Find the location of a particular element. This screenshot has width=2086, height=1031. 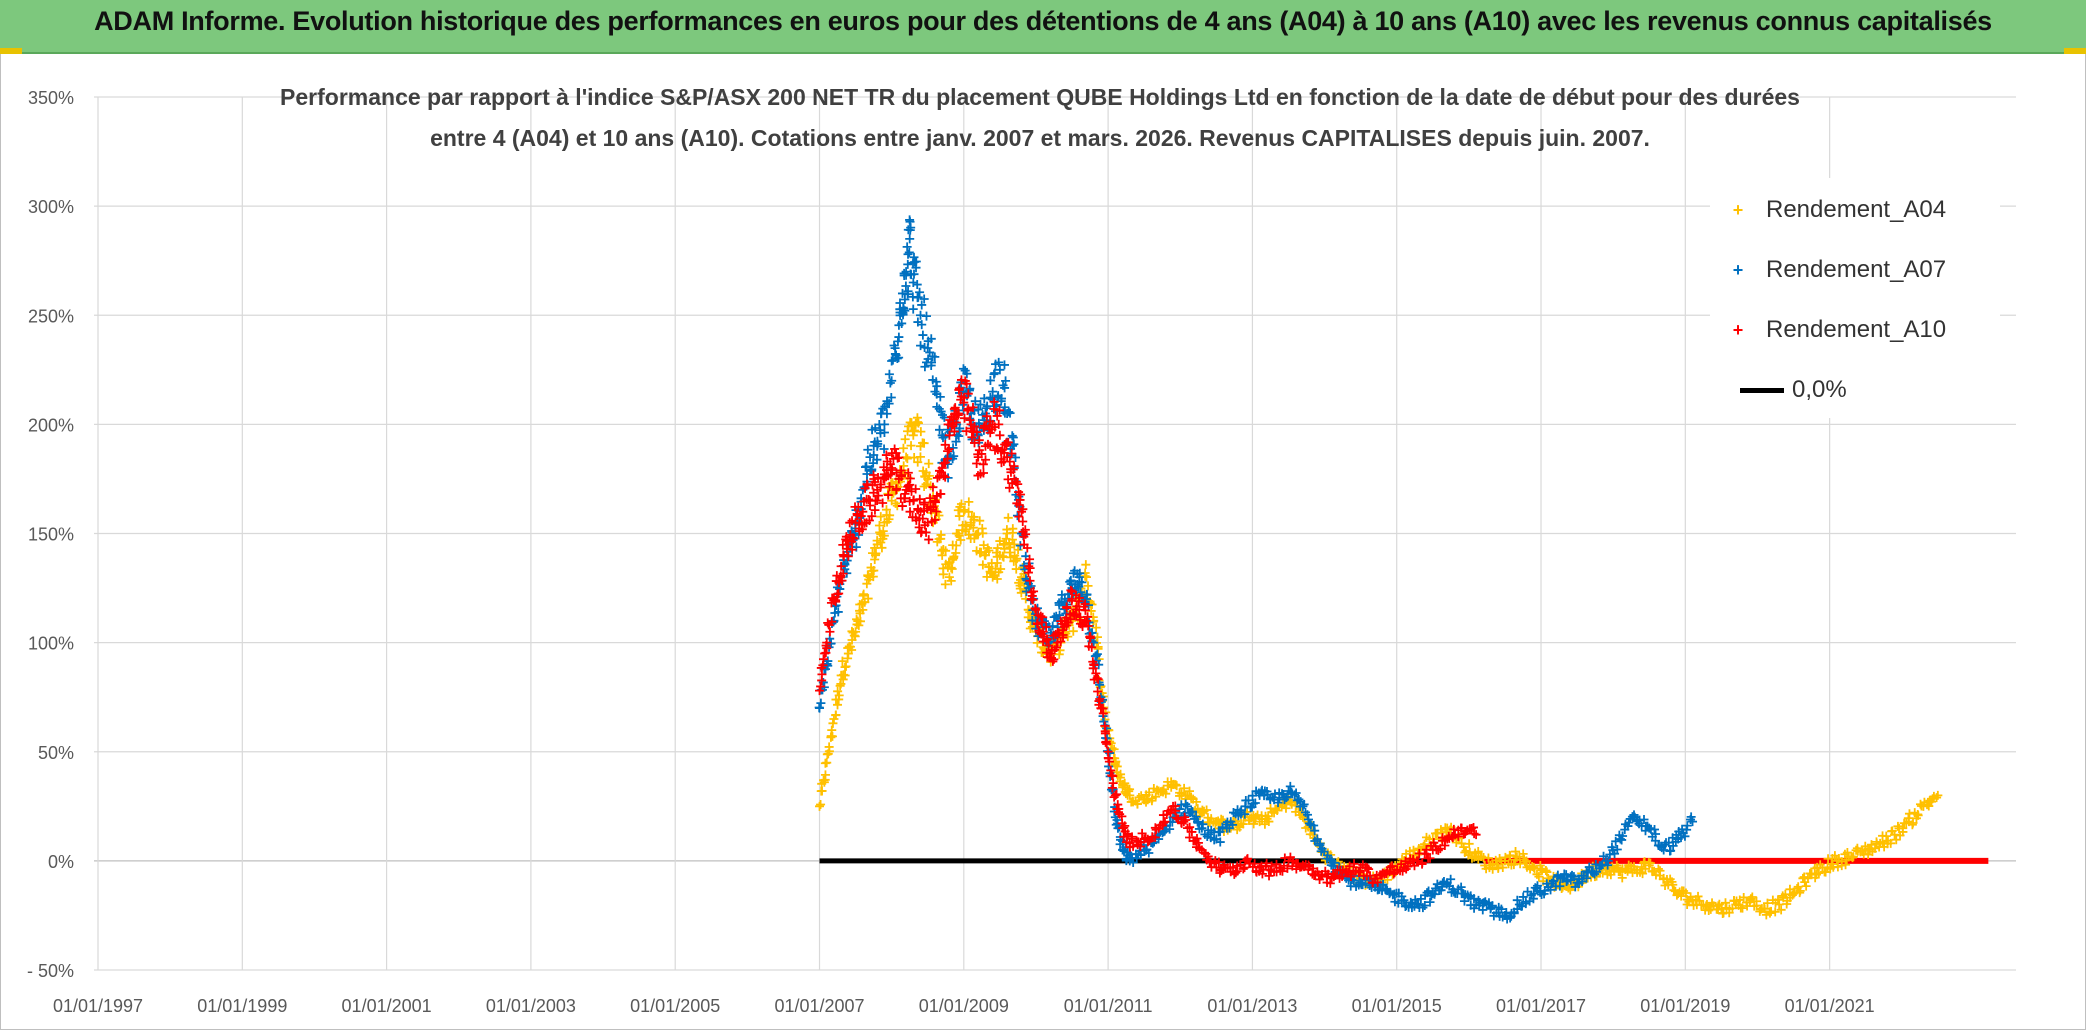

y-tick-label: 250% is located at coordinates (51, 316).